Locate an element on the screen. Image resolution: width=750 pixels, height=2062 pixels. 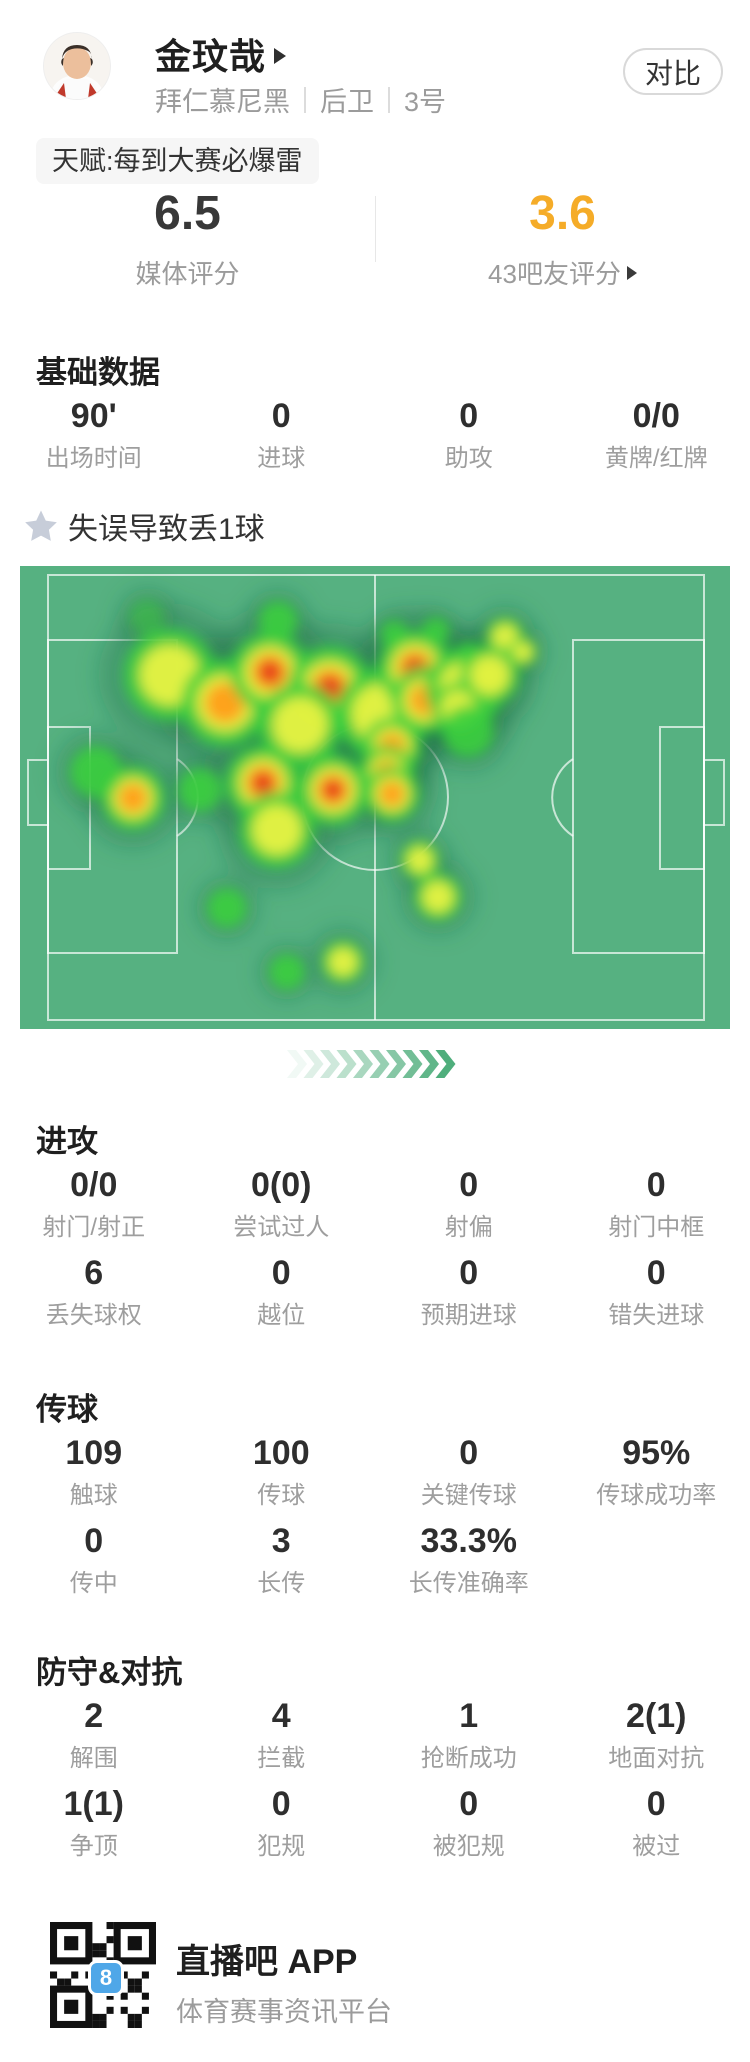
stat-被过: 0 被过 is located at coordinates (656, 1823).